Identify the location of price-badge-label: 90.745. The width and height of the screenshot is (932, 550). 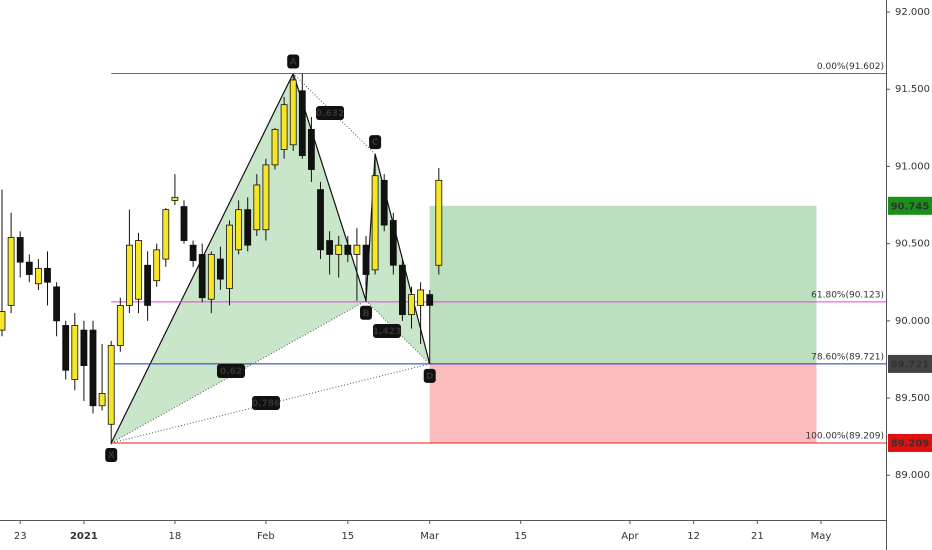
(910, 206).